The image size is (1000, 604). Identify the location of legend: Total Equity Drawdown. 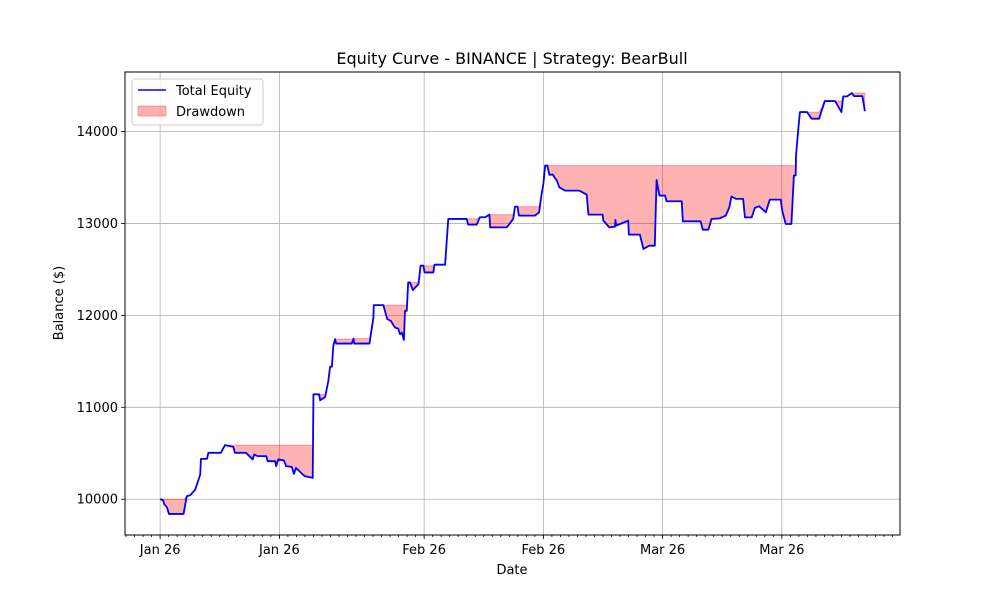
(197, 102).